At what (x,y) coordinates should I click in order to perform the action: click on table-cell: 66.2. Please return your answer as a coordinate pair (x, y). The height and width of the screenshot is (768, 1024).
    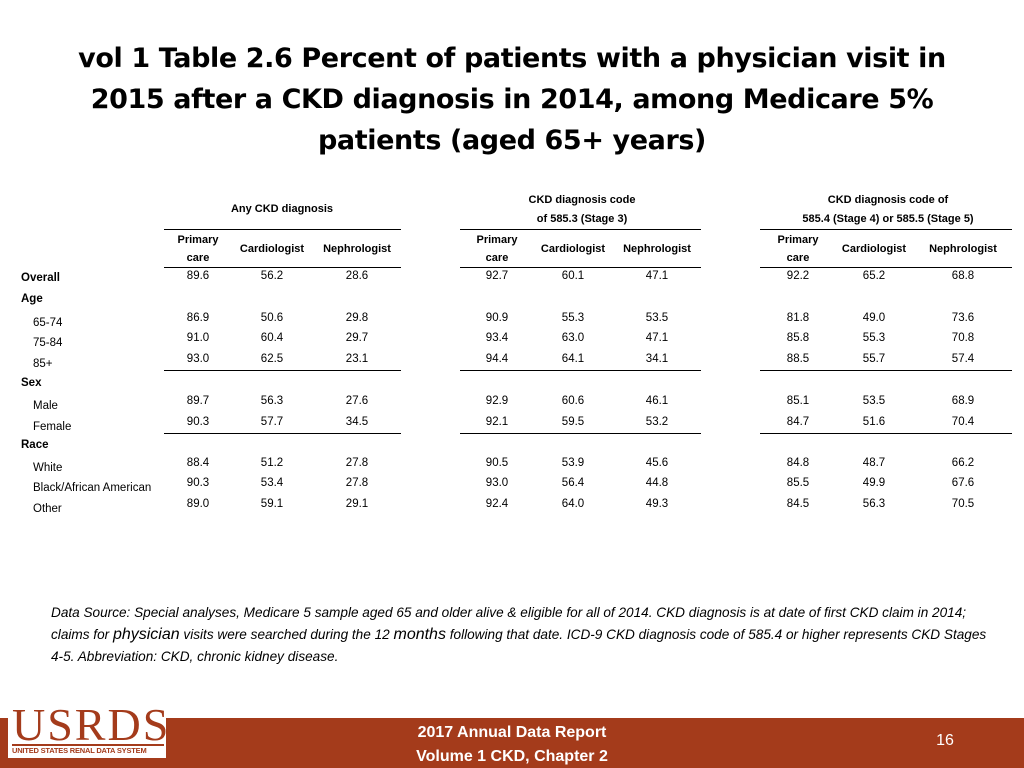
    Looking at the image, I should click on (963, 463).